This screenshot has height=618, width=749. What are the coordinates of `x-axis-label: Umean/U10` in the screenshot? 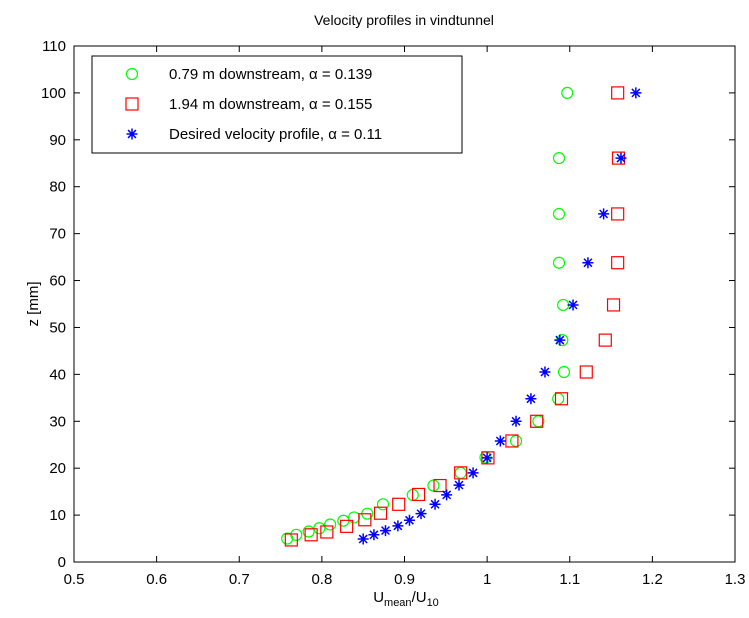 It's located at (406, 599).